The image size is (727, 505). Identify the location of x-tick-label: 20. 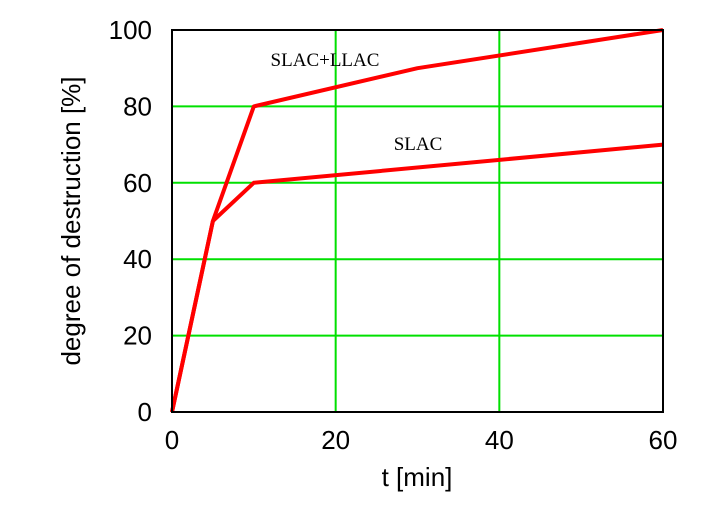
(335, 440).